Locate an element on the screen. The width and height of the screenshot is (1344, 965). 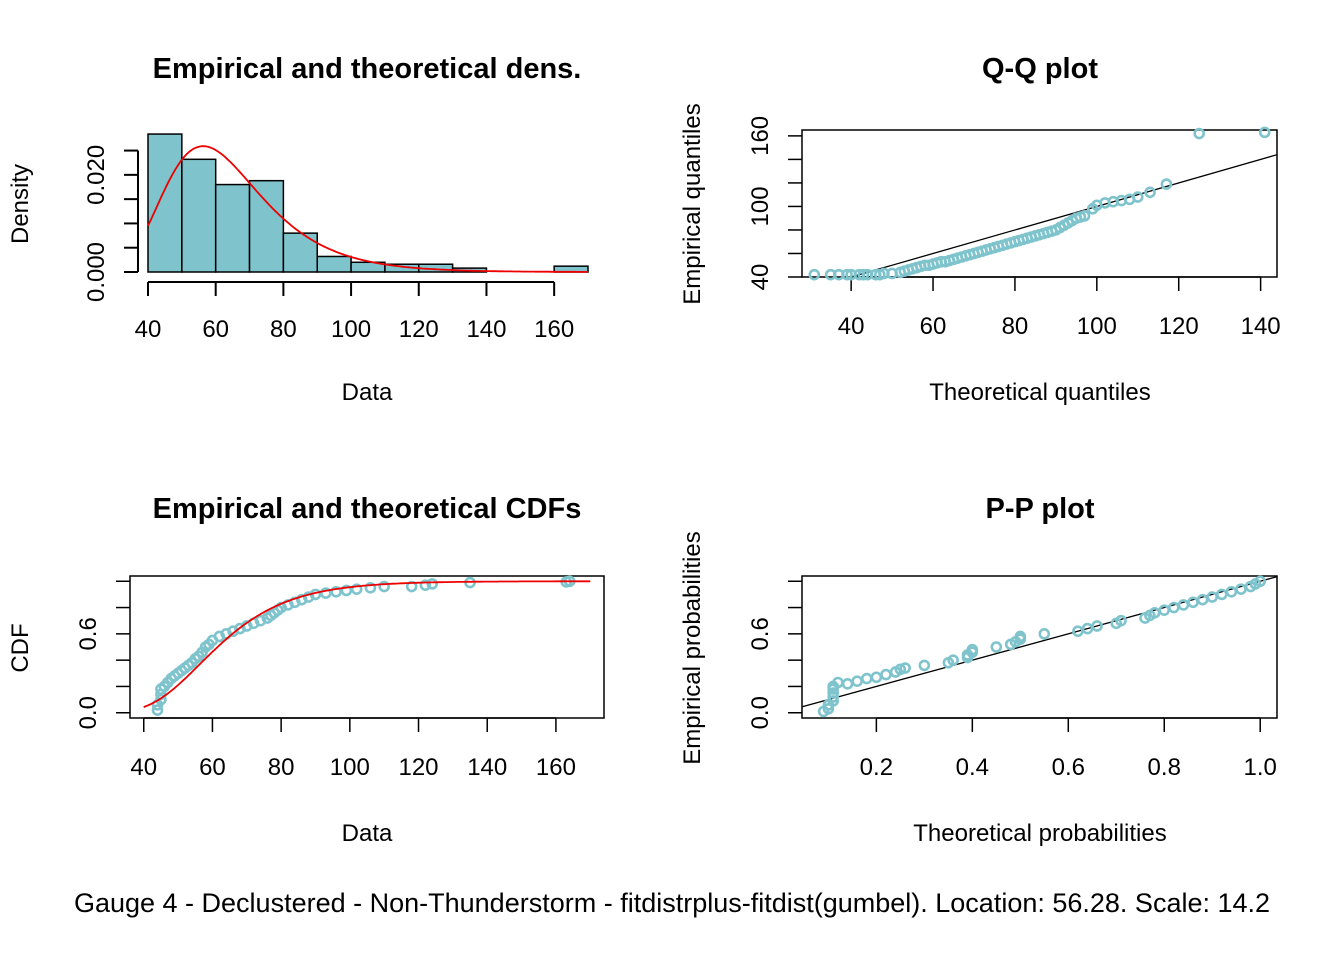
qq-xlabel: Theoretical quantiles is located at coordinates (1039, 392).